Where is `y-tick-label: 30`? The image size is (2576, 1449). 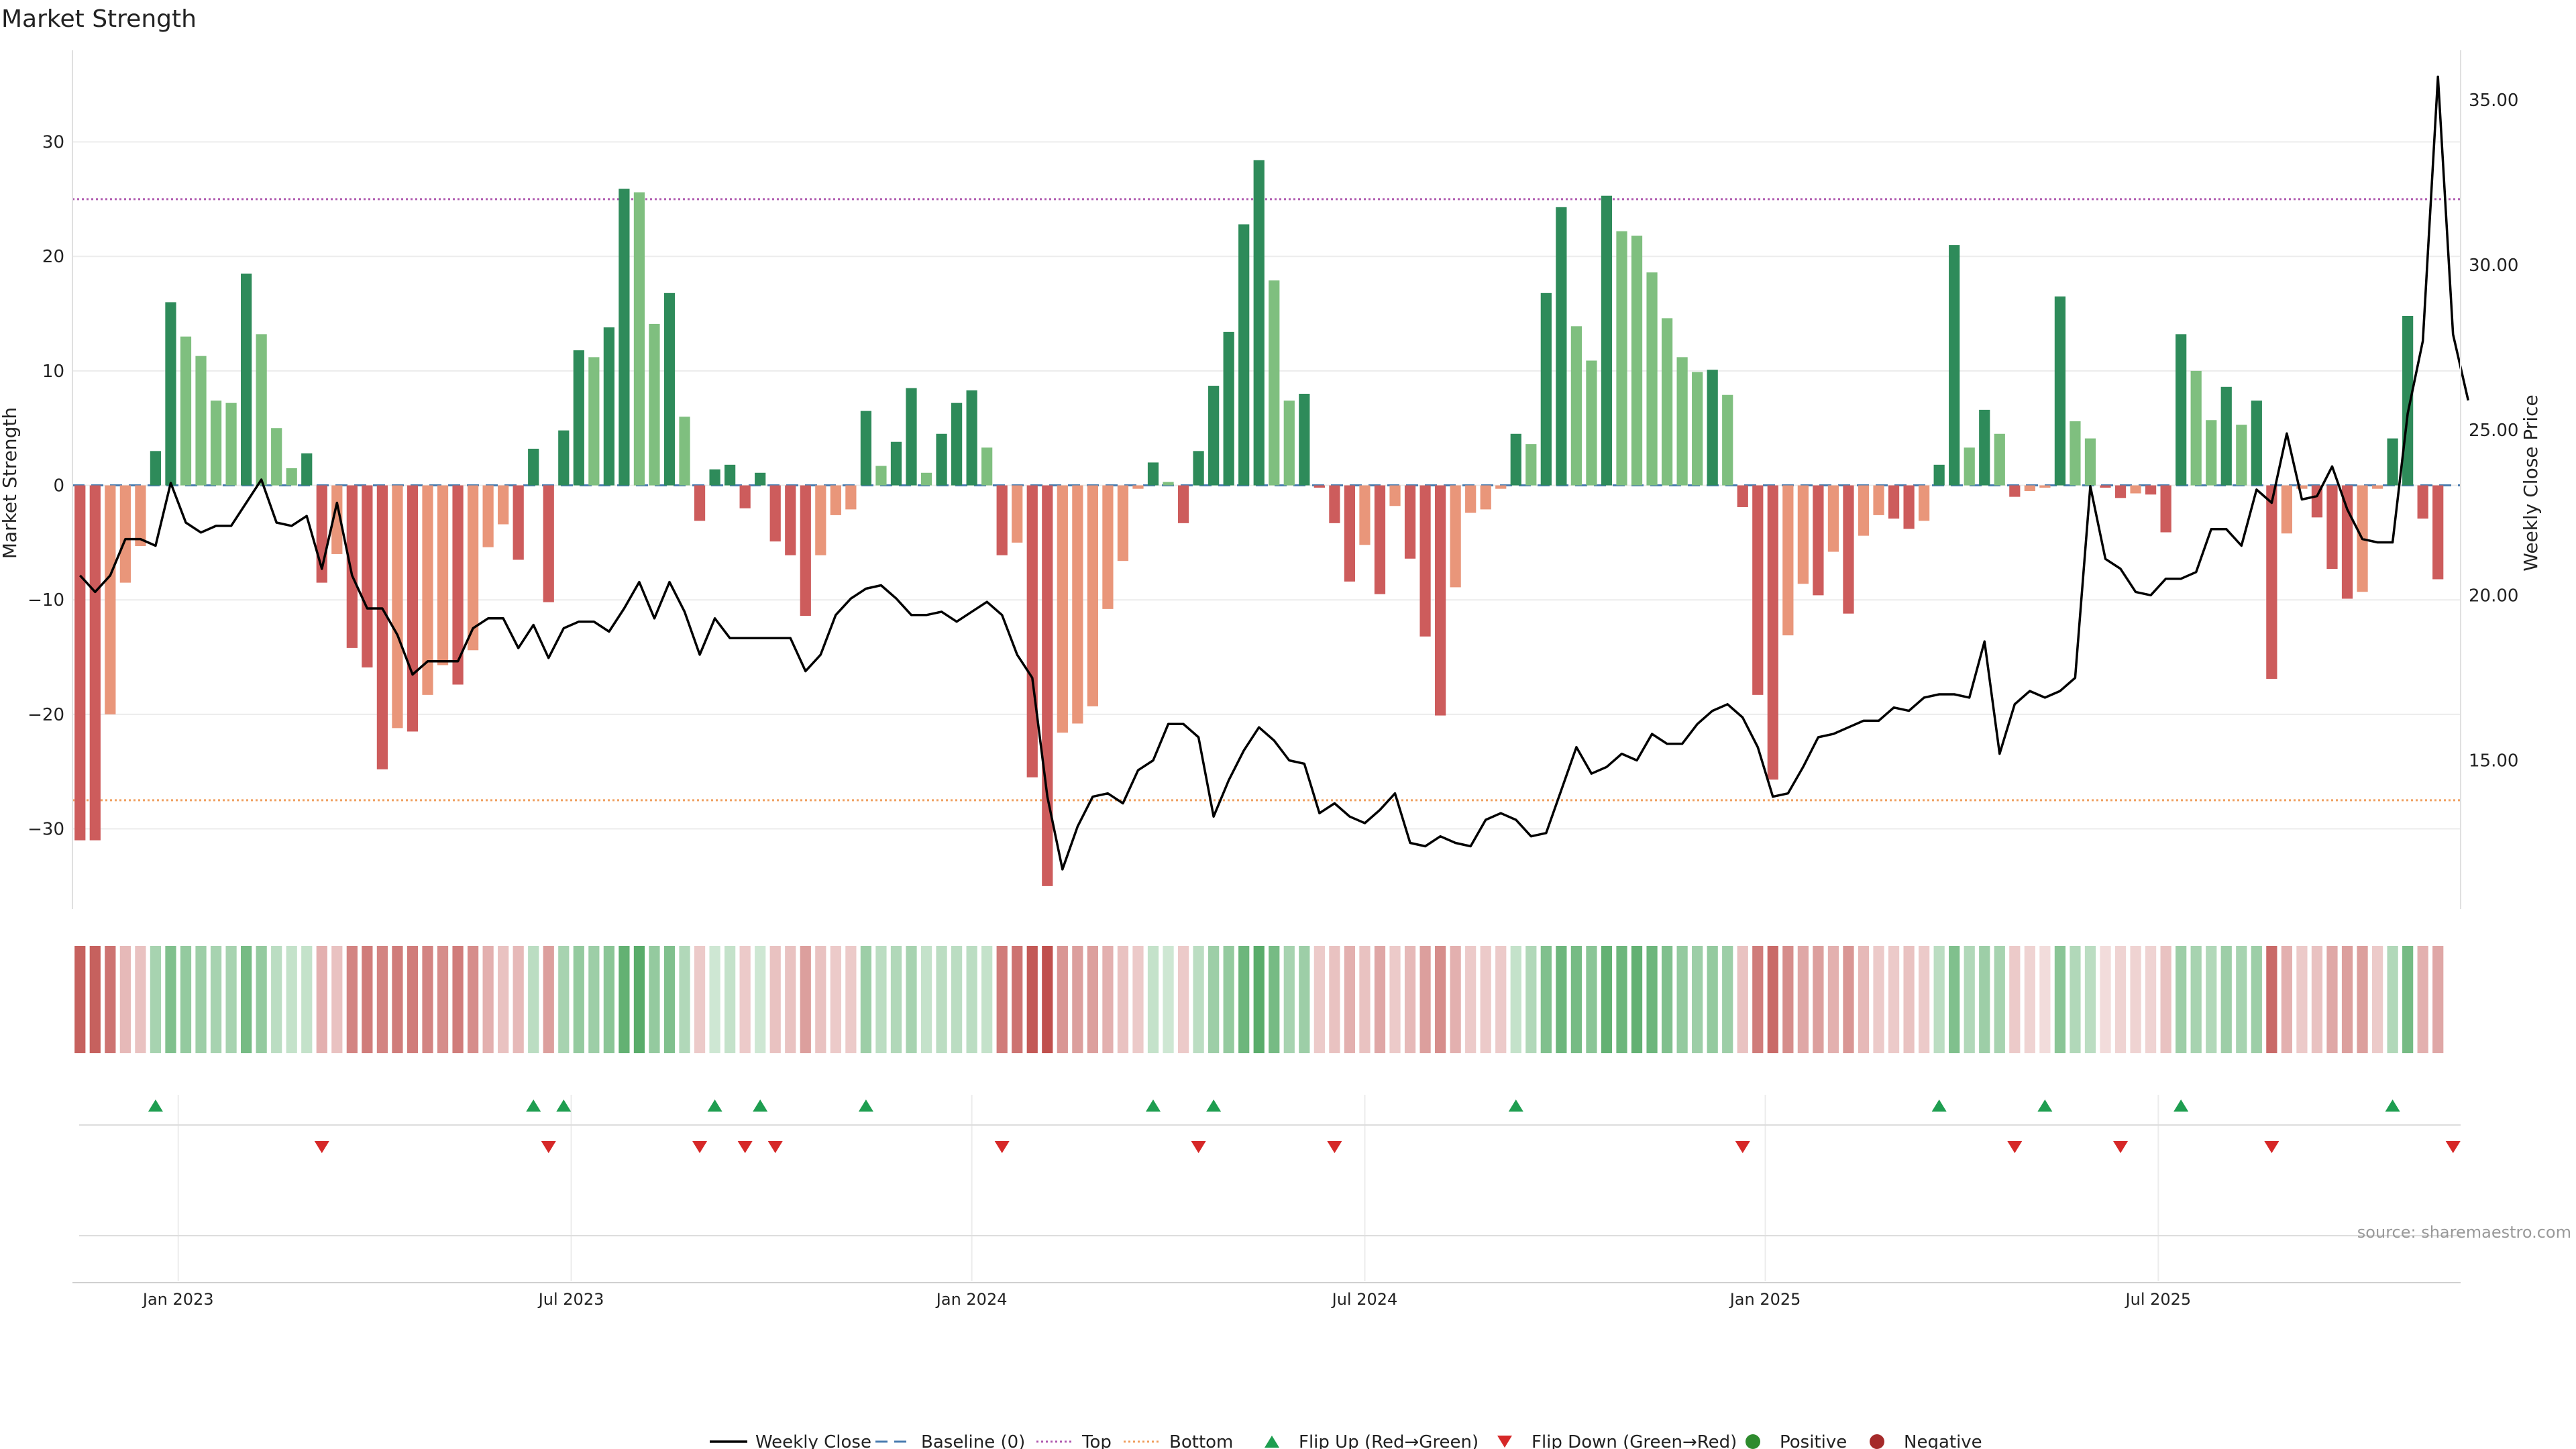
y-tick-label: 30 is located at coordinates (53, 143).